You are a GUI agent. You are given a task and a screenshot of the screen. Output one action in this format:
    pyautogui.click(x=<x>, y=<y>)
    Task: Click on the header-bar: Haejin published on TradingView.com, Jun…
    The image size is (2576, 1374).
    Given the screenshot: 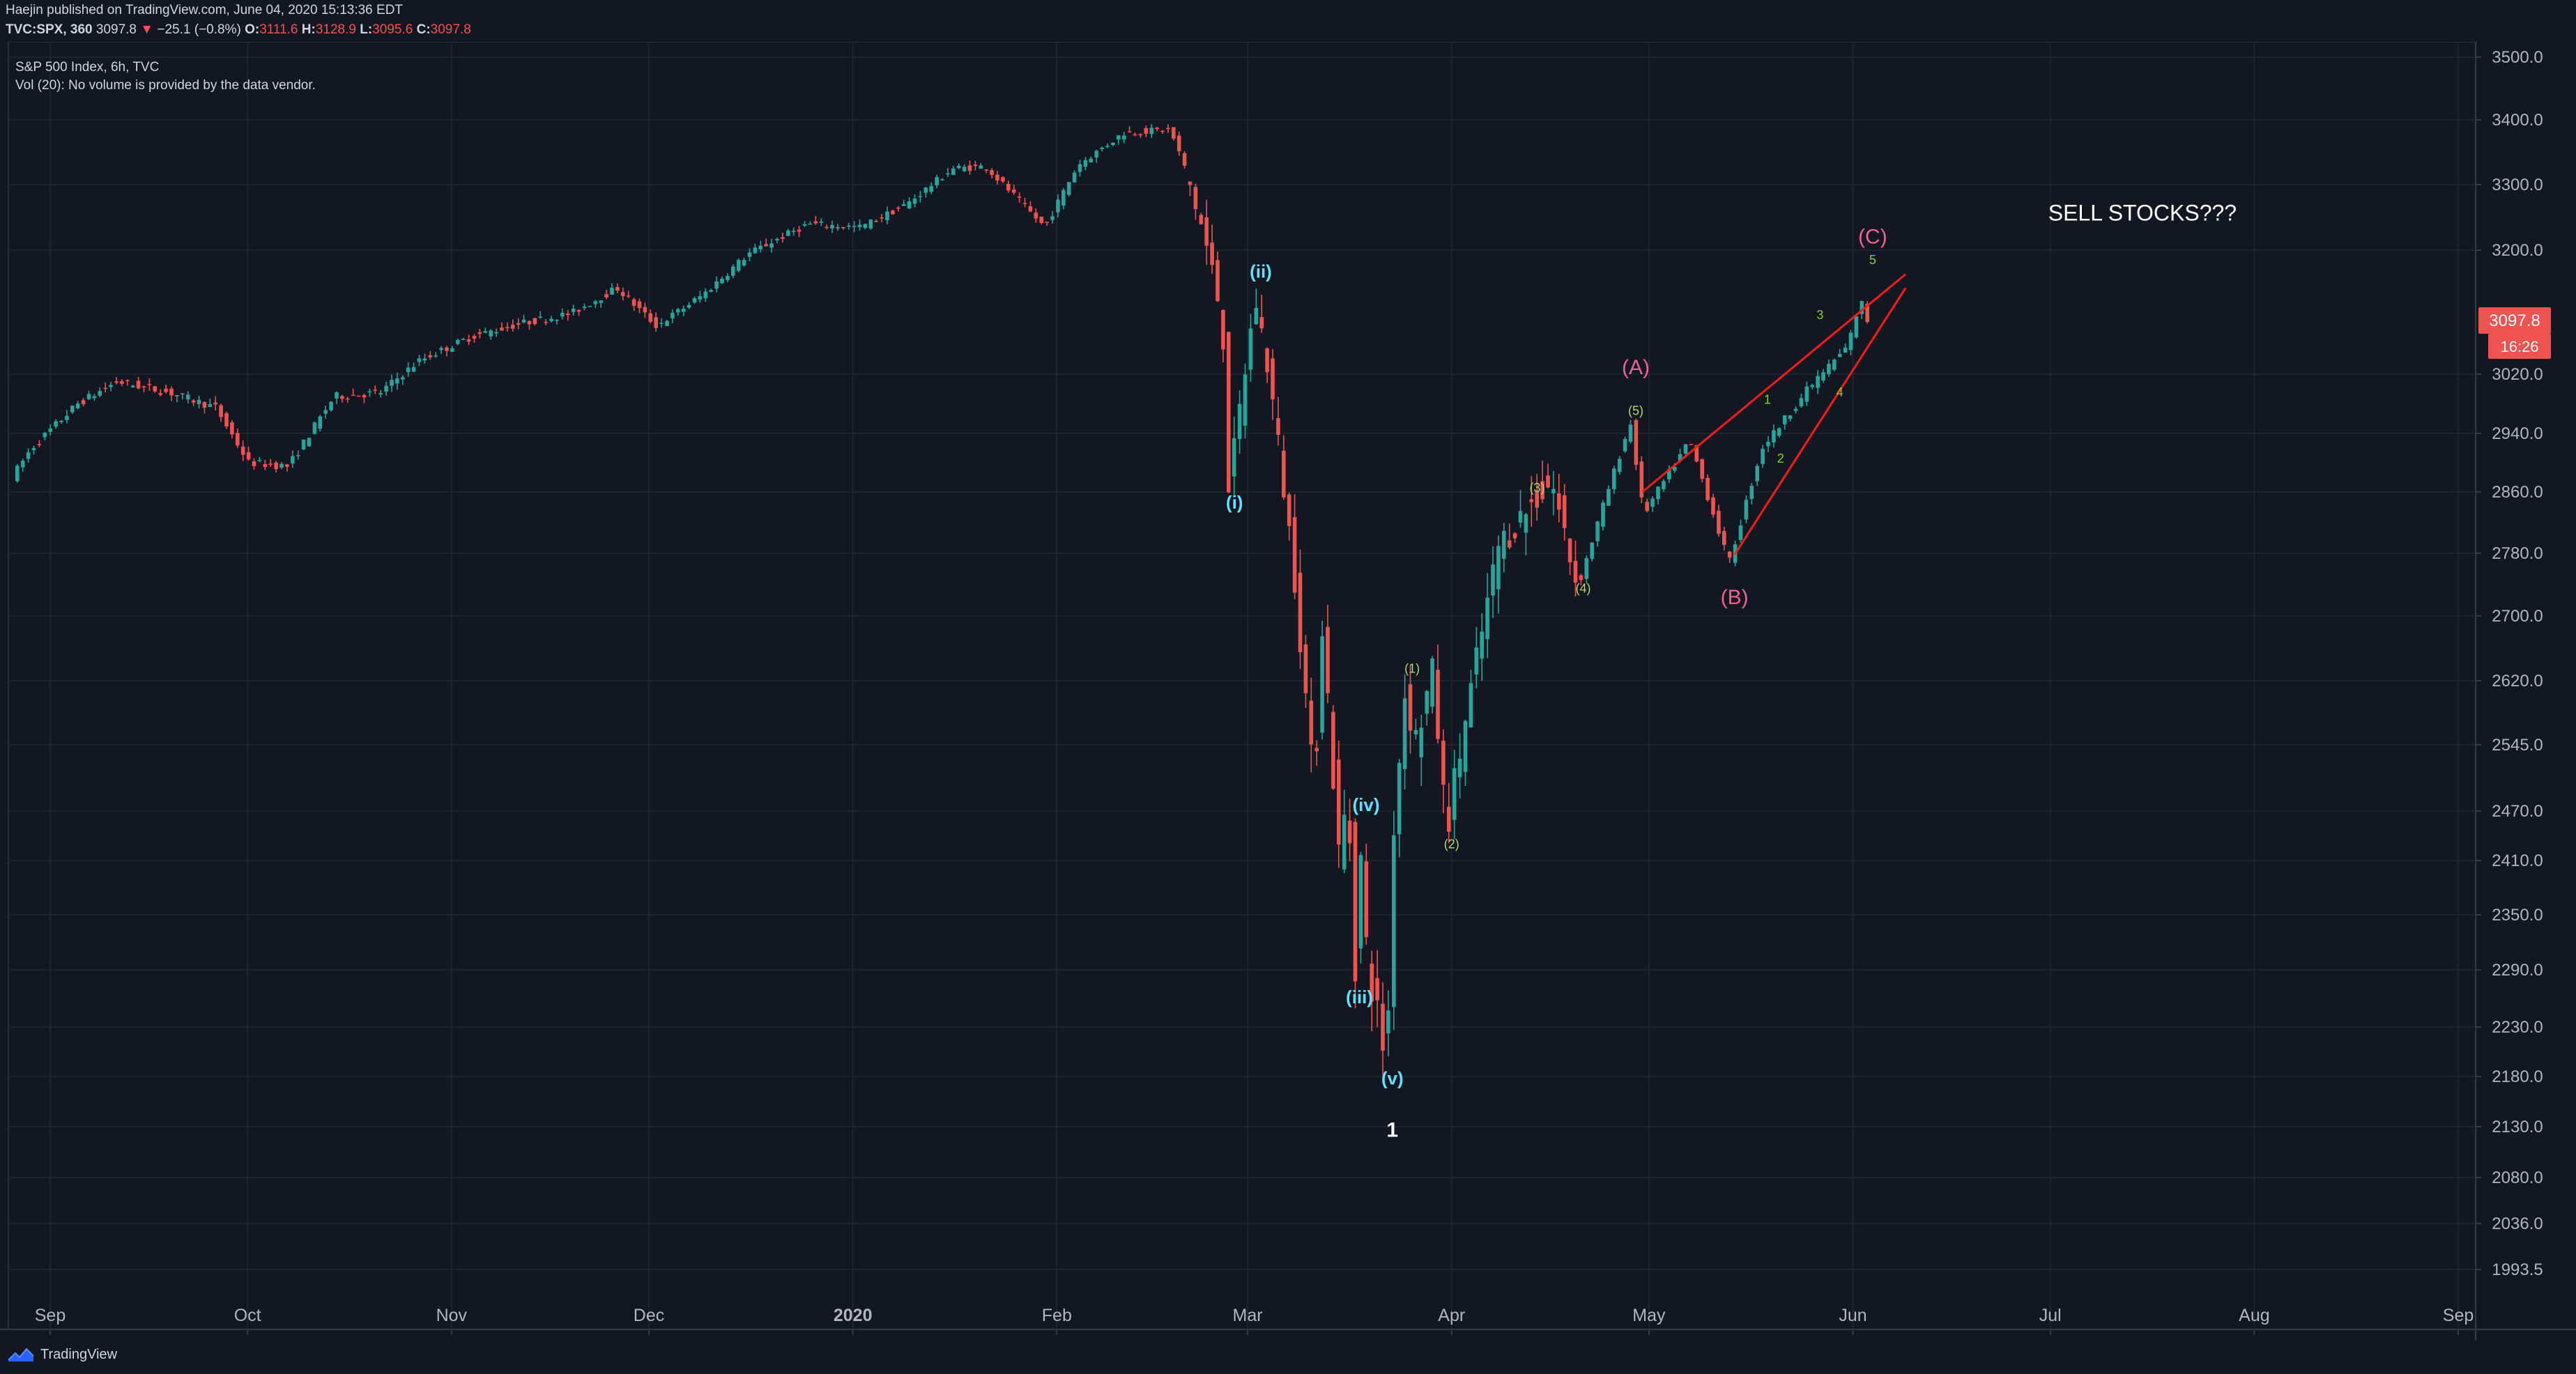 What is the action you would take?
    pyautogui.click(x=1288, y=21)
    